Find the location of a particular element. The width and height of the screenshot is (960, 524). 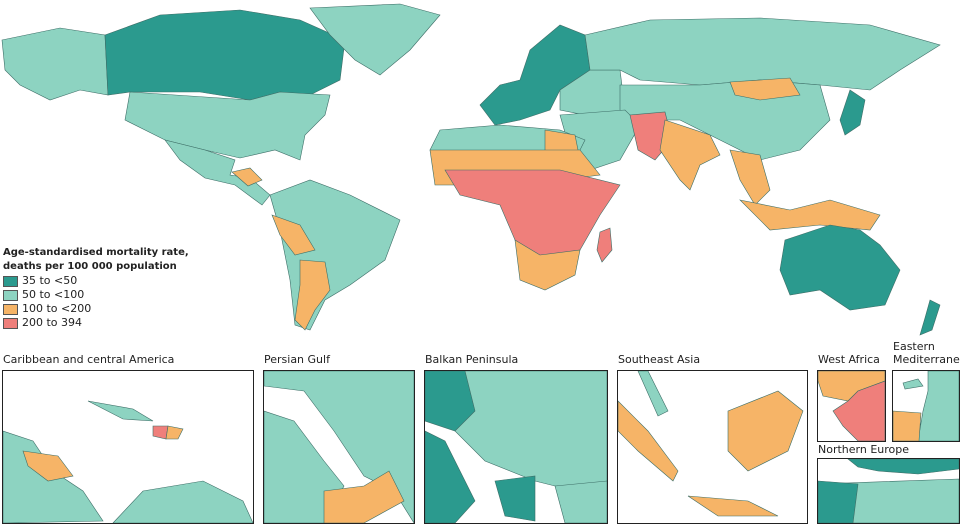

region-peru-bolivia is located at coordinates (293, 235).